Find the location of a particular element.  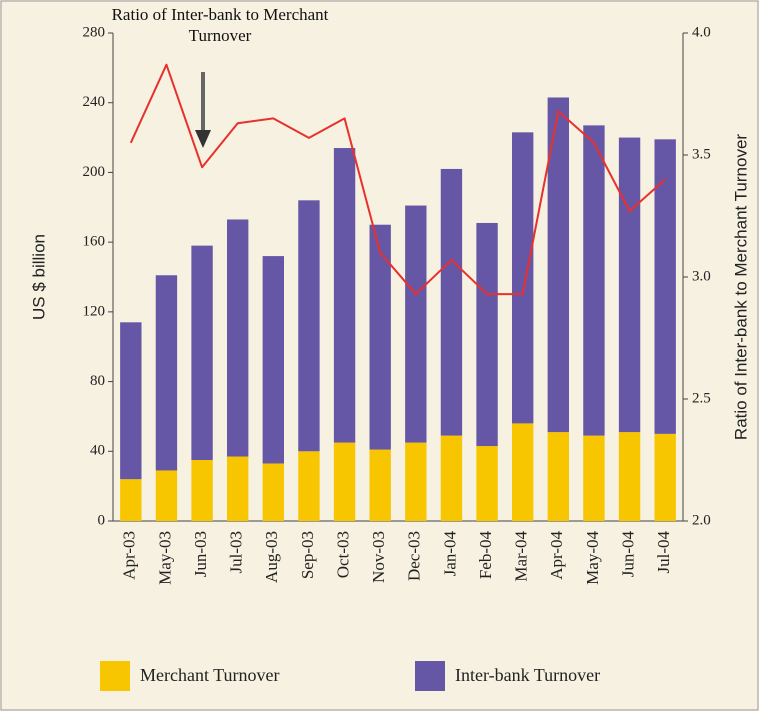

x-tick-label: May-04 is located at coordinates (592, 558).